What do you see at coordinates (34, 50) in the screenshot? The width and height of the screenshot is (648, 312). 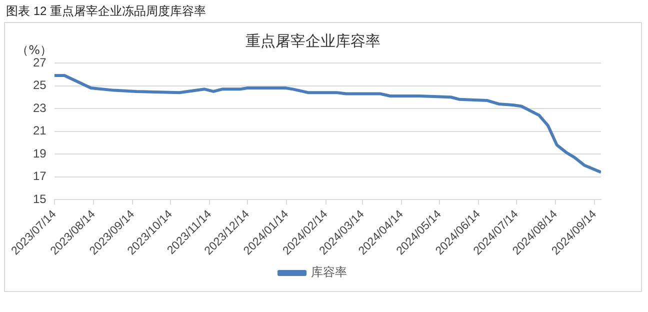 I see `y-axis-title: （%）` at bounding box center [34, 50].